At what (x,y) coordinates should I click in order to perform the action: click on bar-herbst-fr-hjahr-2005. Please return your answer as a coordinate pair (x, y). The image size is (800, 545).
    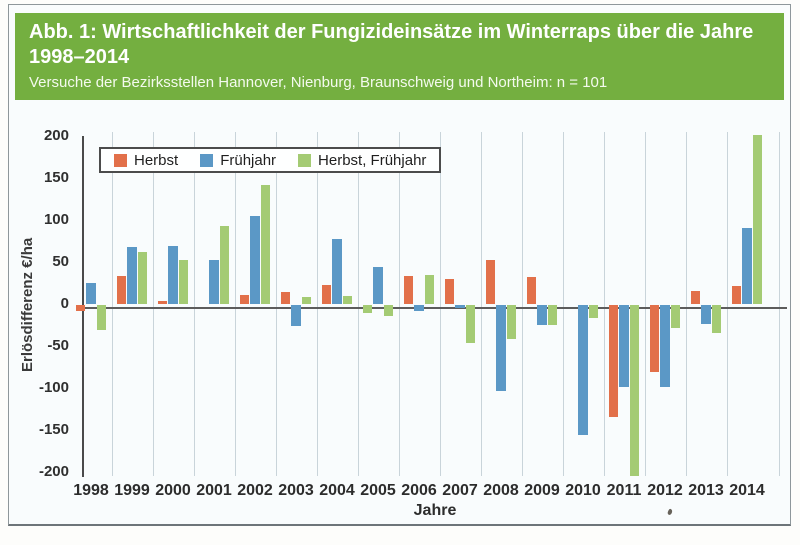
    Looking at the image, I should click on (388, 310).